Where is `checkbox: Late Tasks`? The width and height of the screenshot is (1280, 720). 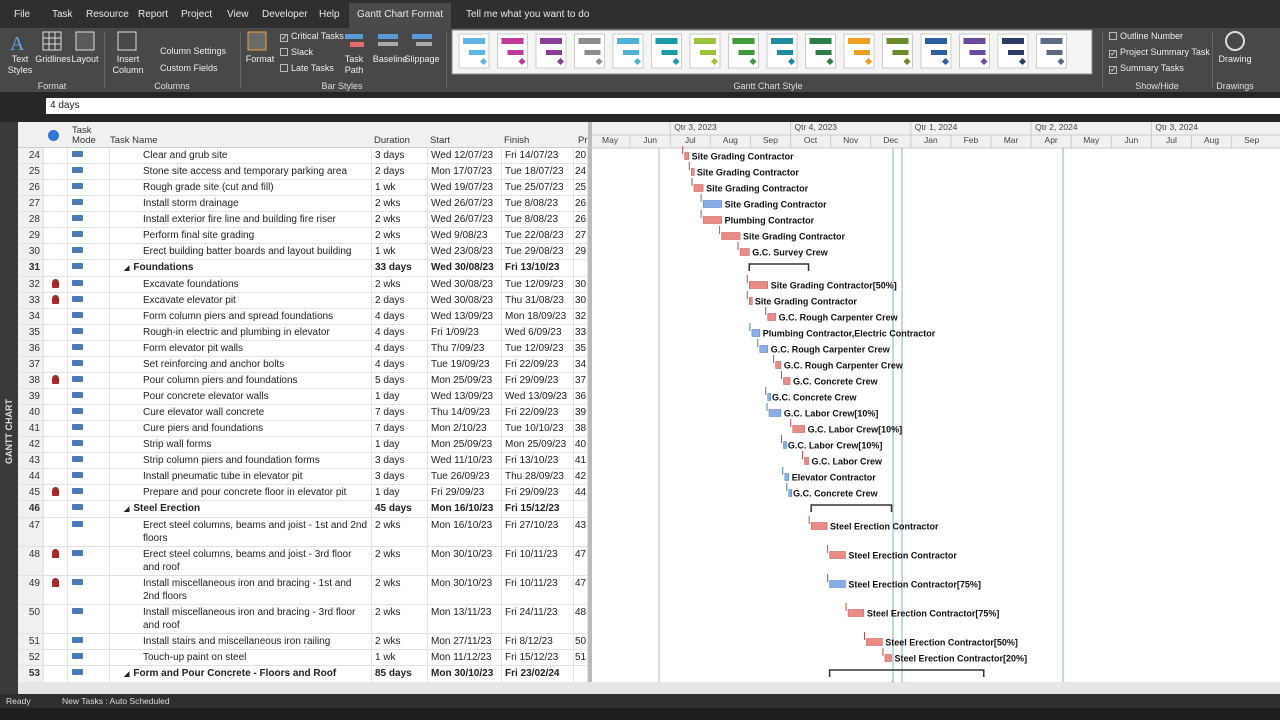 checkbox: Late Tasks is located at coordinates (307, 68).